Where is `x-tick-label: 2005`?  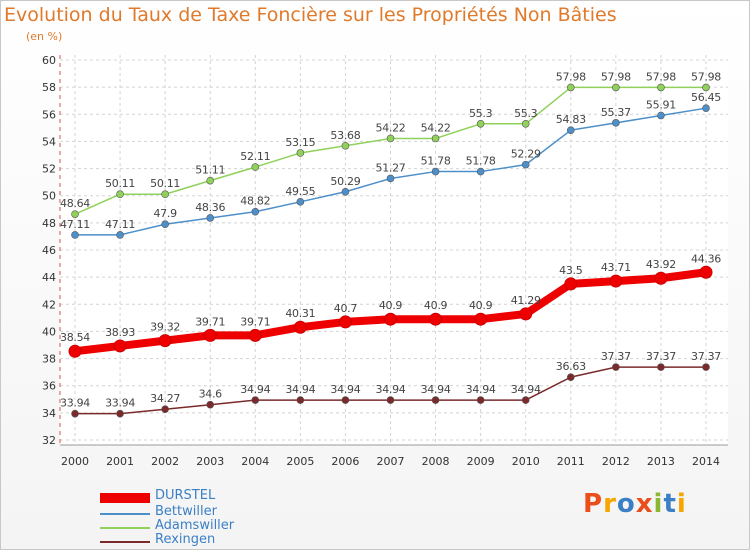 x-tick-label: 2005 is located at coordinates (300, 461).